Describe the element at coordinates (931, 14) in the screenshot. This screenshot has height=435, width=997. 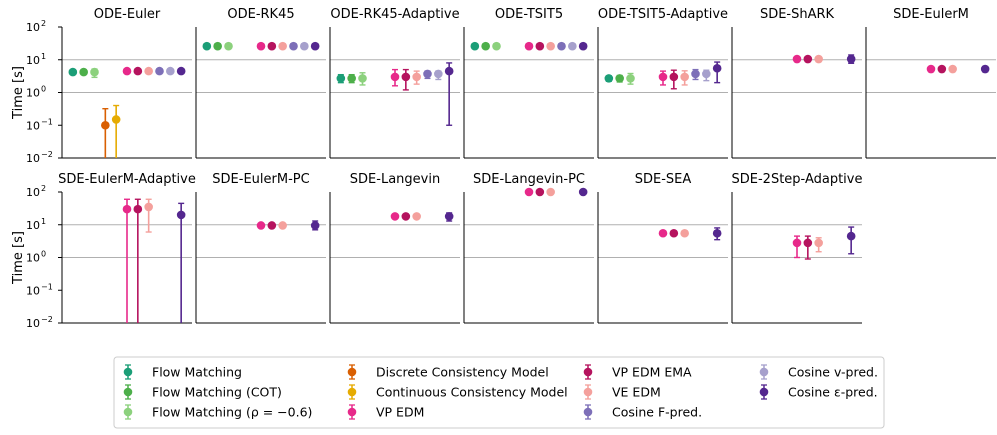
I see `panel-title: SDE-EulerM` at that location.